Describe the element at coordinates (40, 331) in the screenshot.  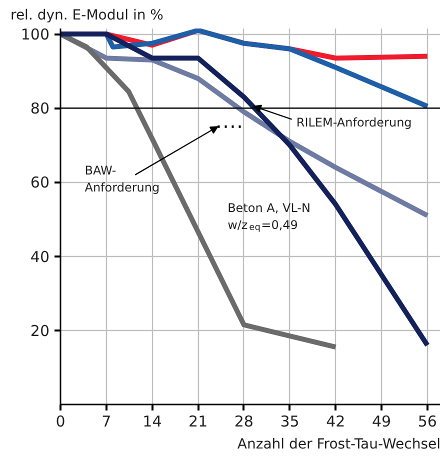
I see `y-tick-label: 20` at that location.